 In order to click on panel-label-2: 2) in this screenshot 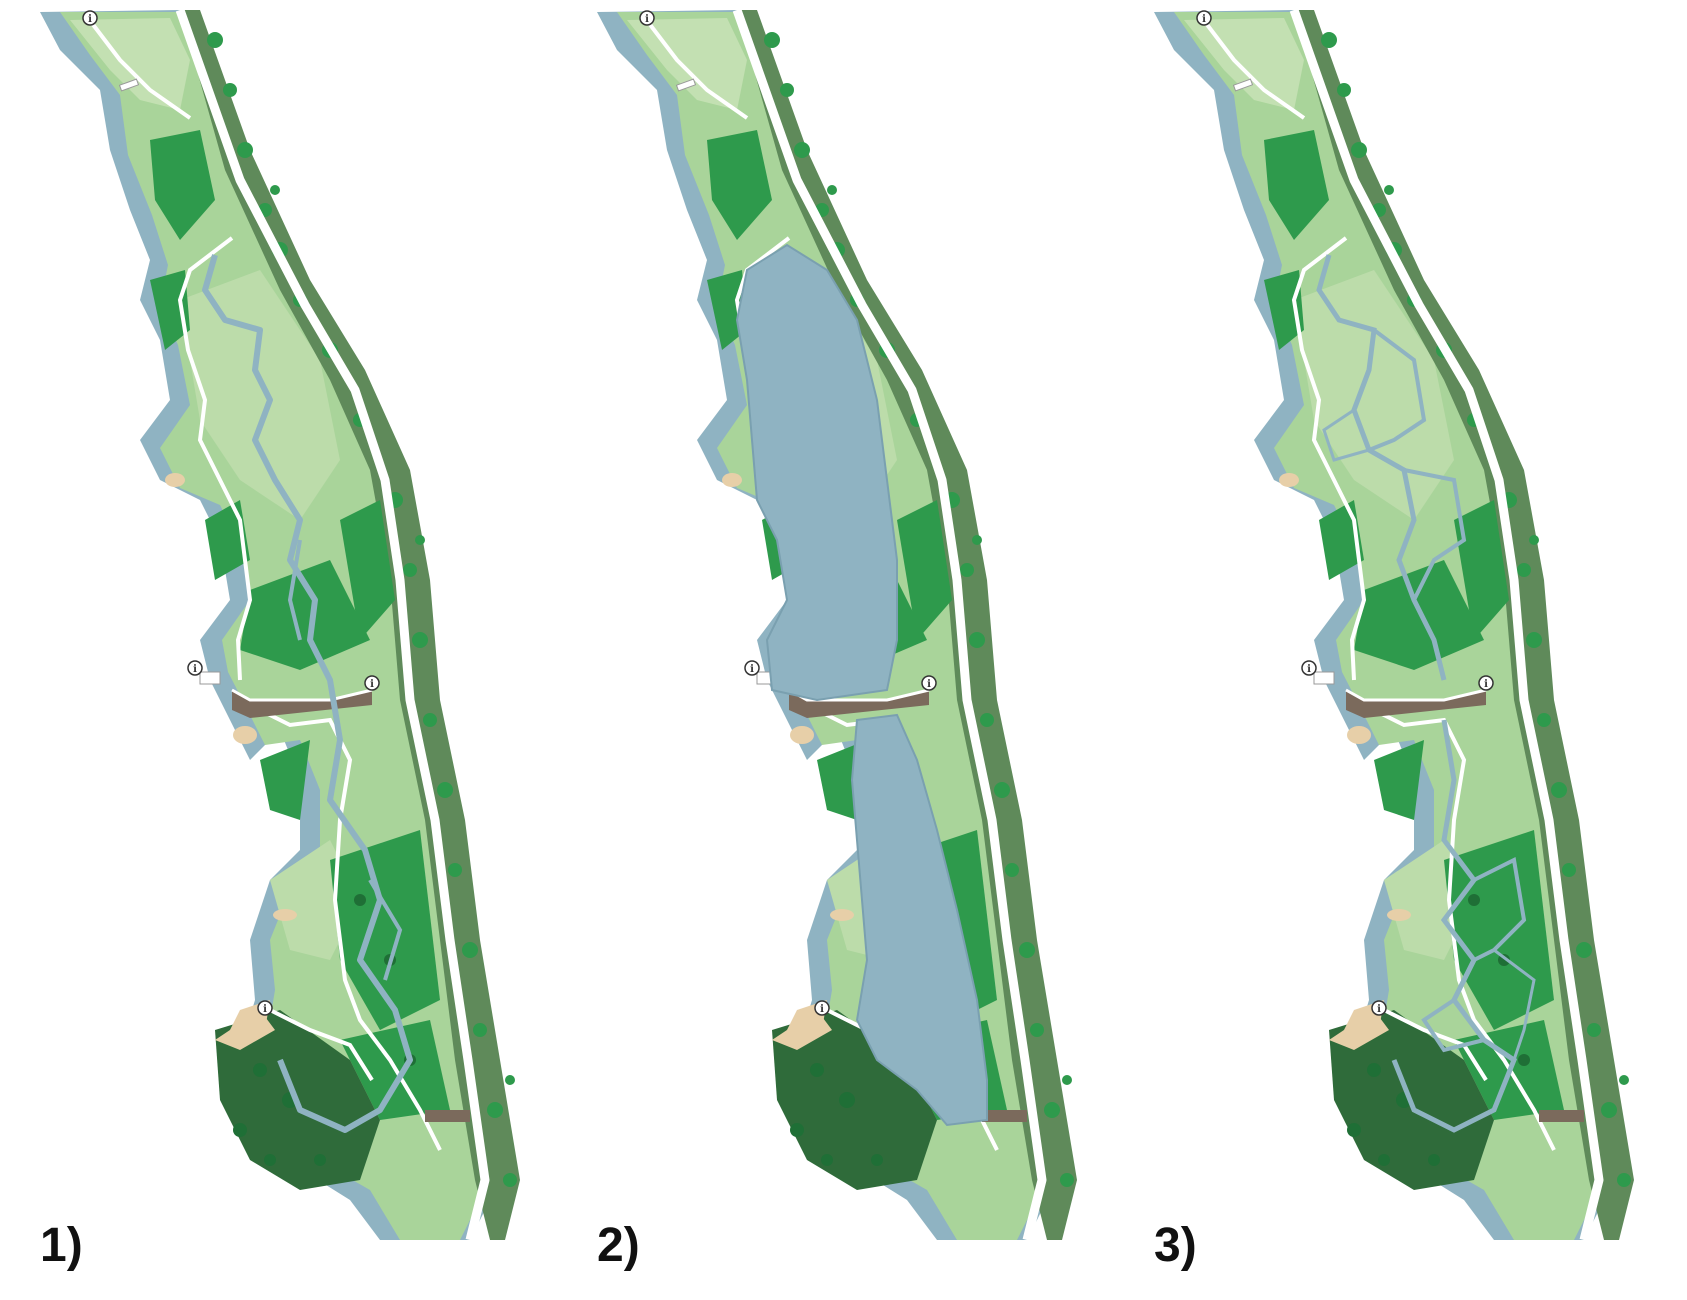, I will do `click(618, 1245)`.